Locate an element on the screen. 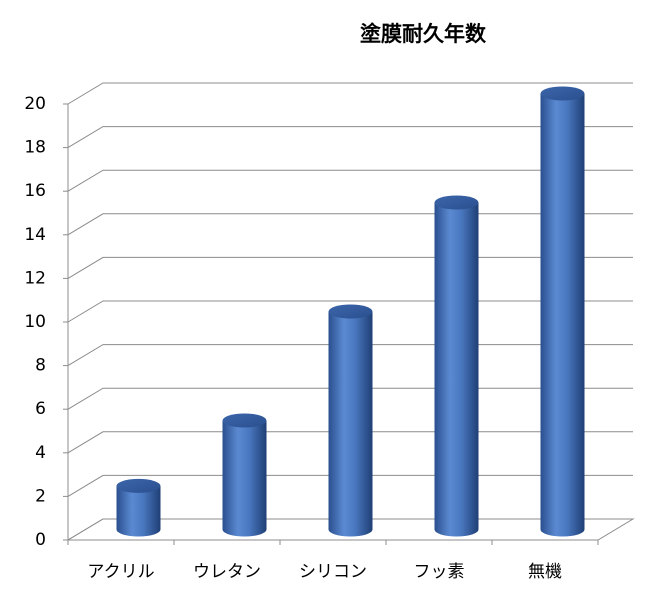 This screenshot has height=602, width=657. x-tick-label: ウレタン is located at coordinates (227, 572).